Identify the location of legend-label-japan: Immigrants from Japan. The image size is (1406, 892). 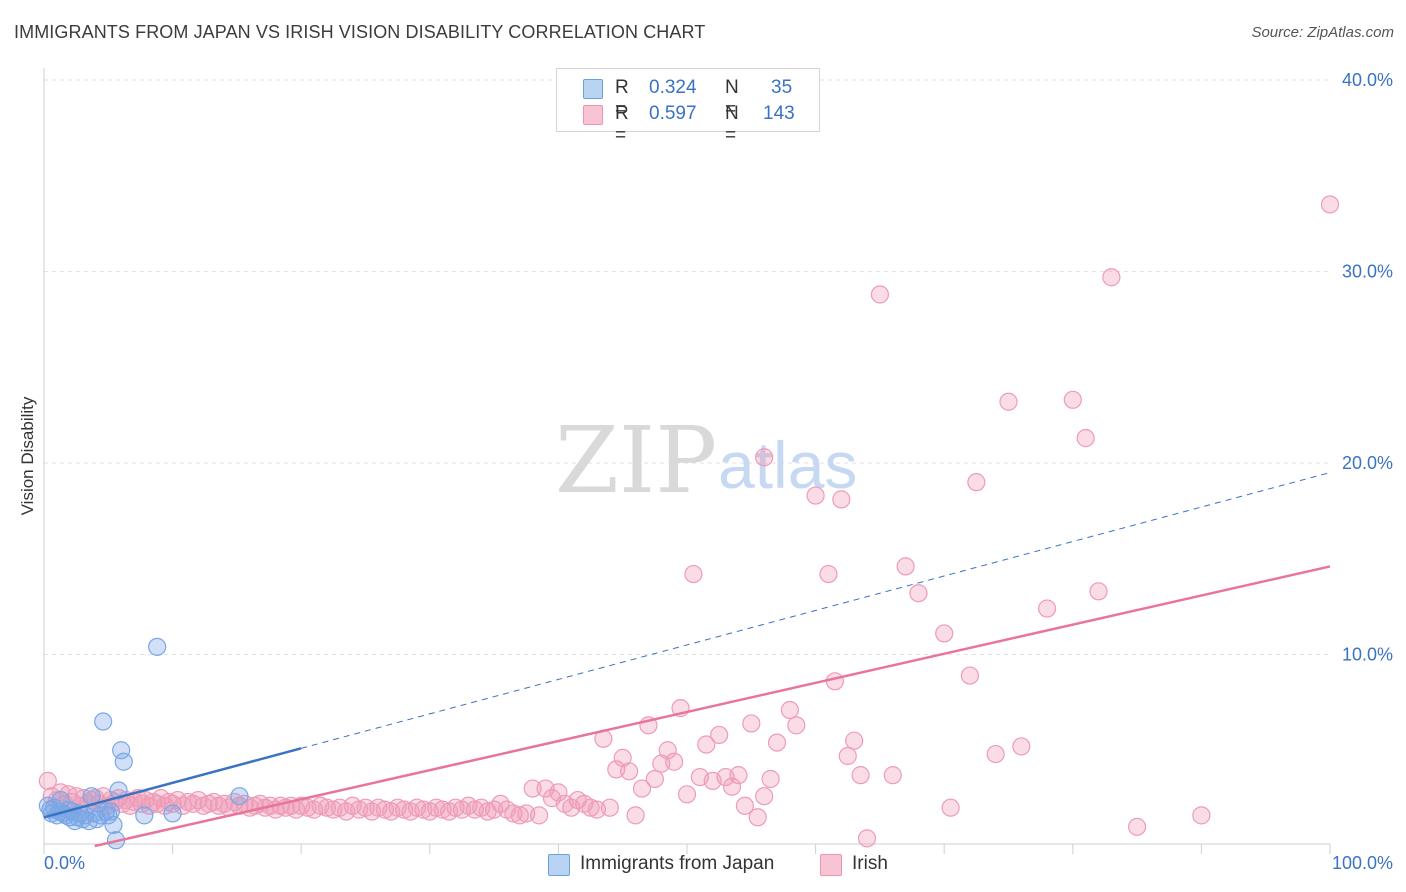
(677, 863).